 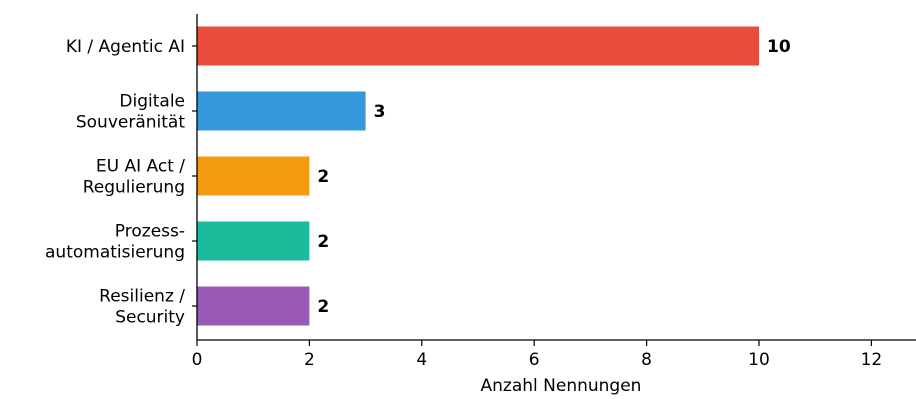 I want to click on x-tick-label-3: 6, so click(x=534, y=360).